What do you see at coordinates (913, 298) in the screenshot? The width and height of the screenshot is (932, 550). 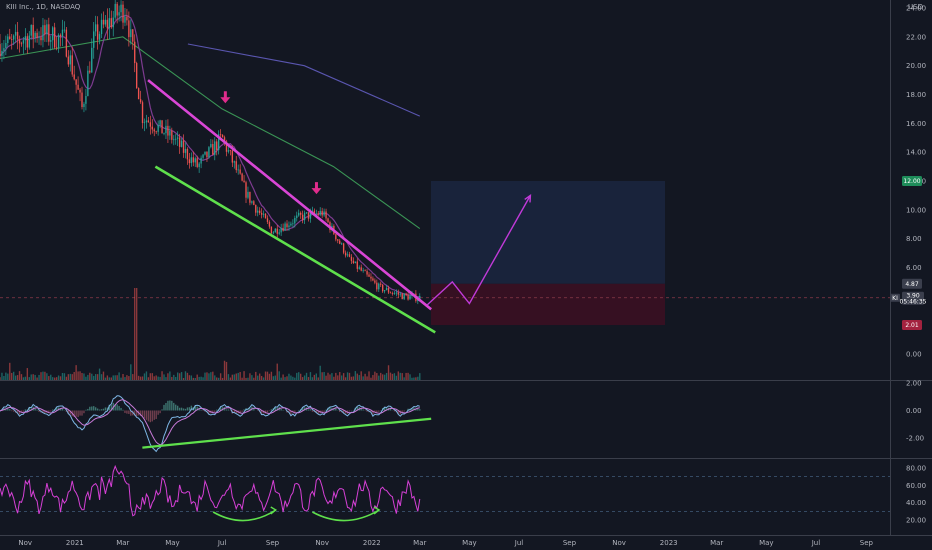 I see `last-price-badge` at bounding box center [913, 298].